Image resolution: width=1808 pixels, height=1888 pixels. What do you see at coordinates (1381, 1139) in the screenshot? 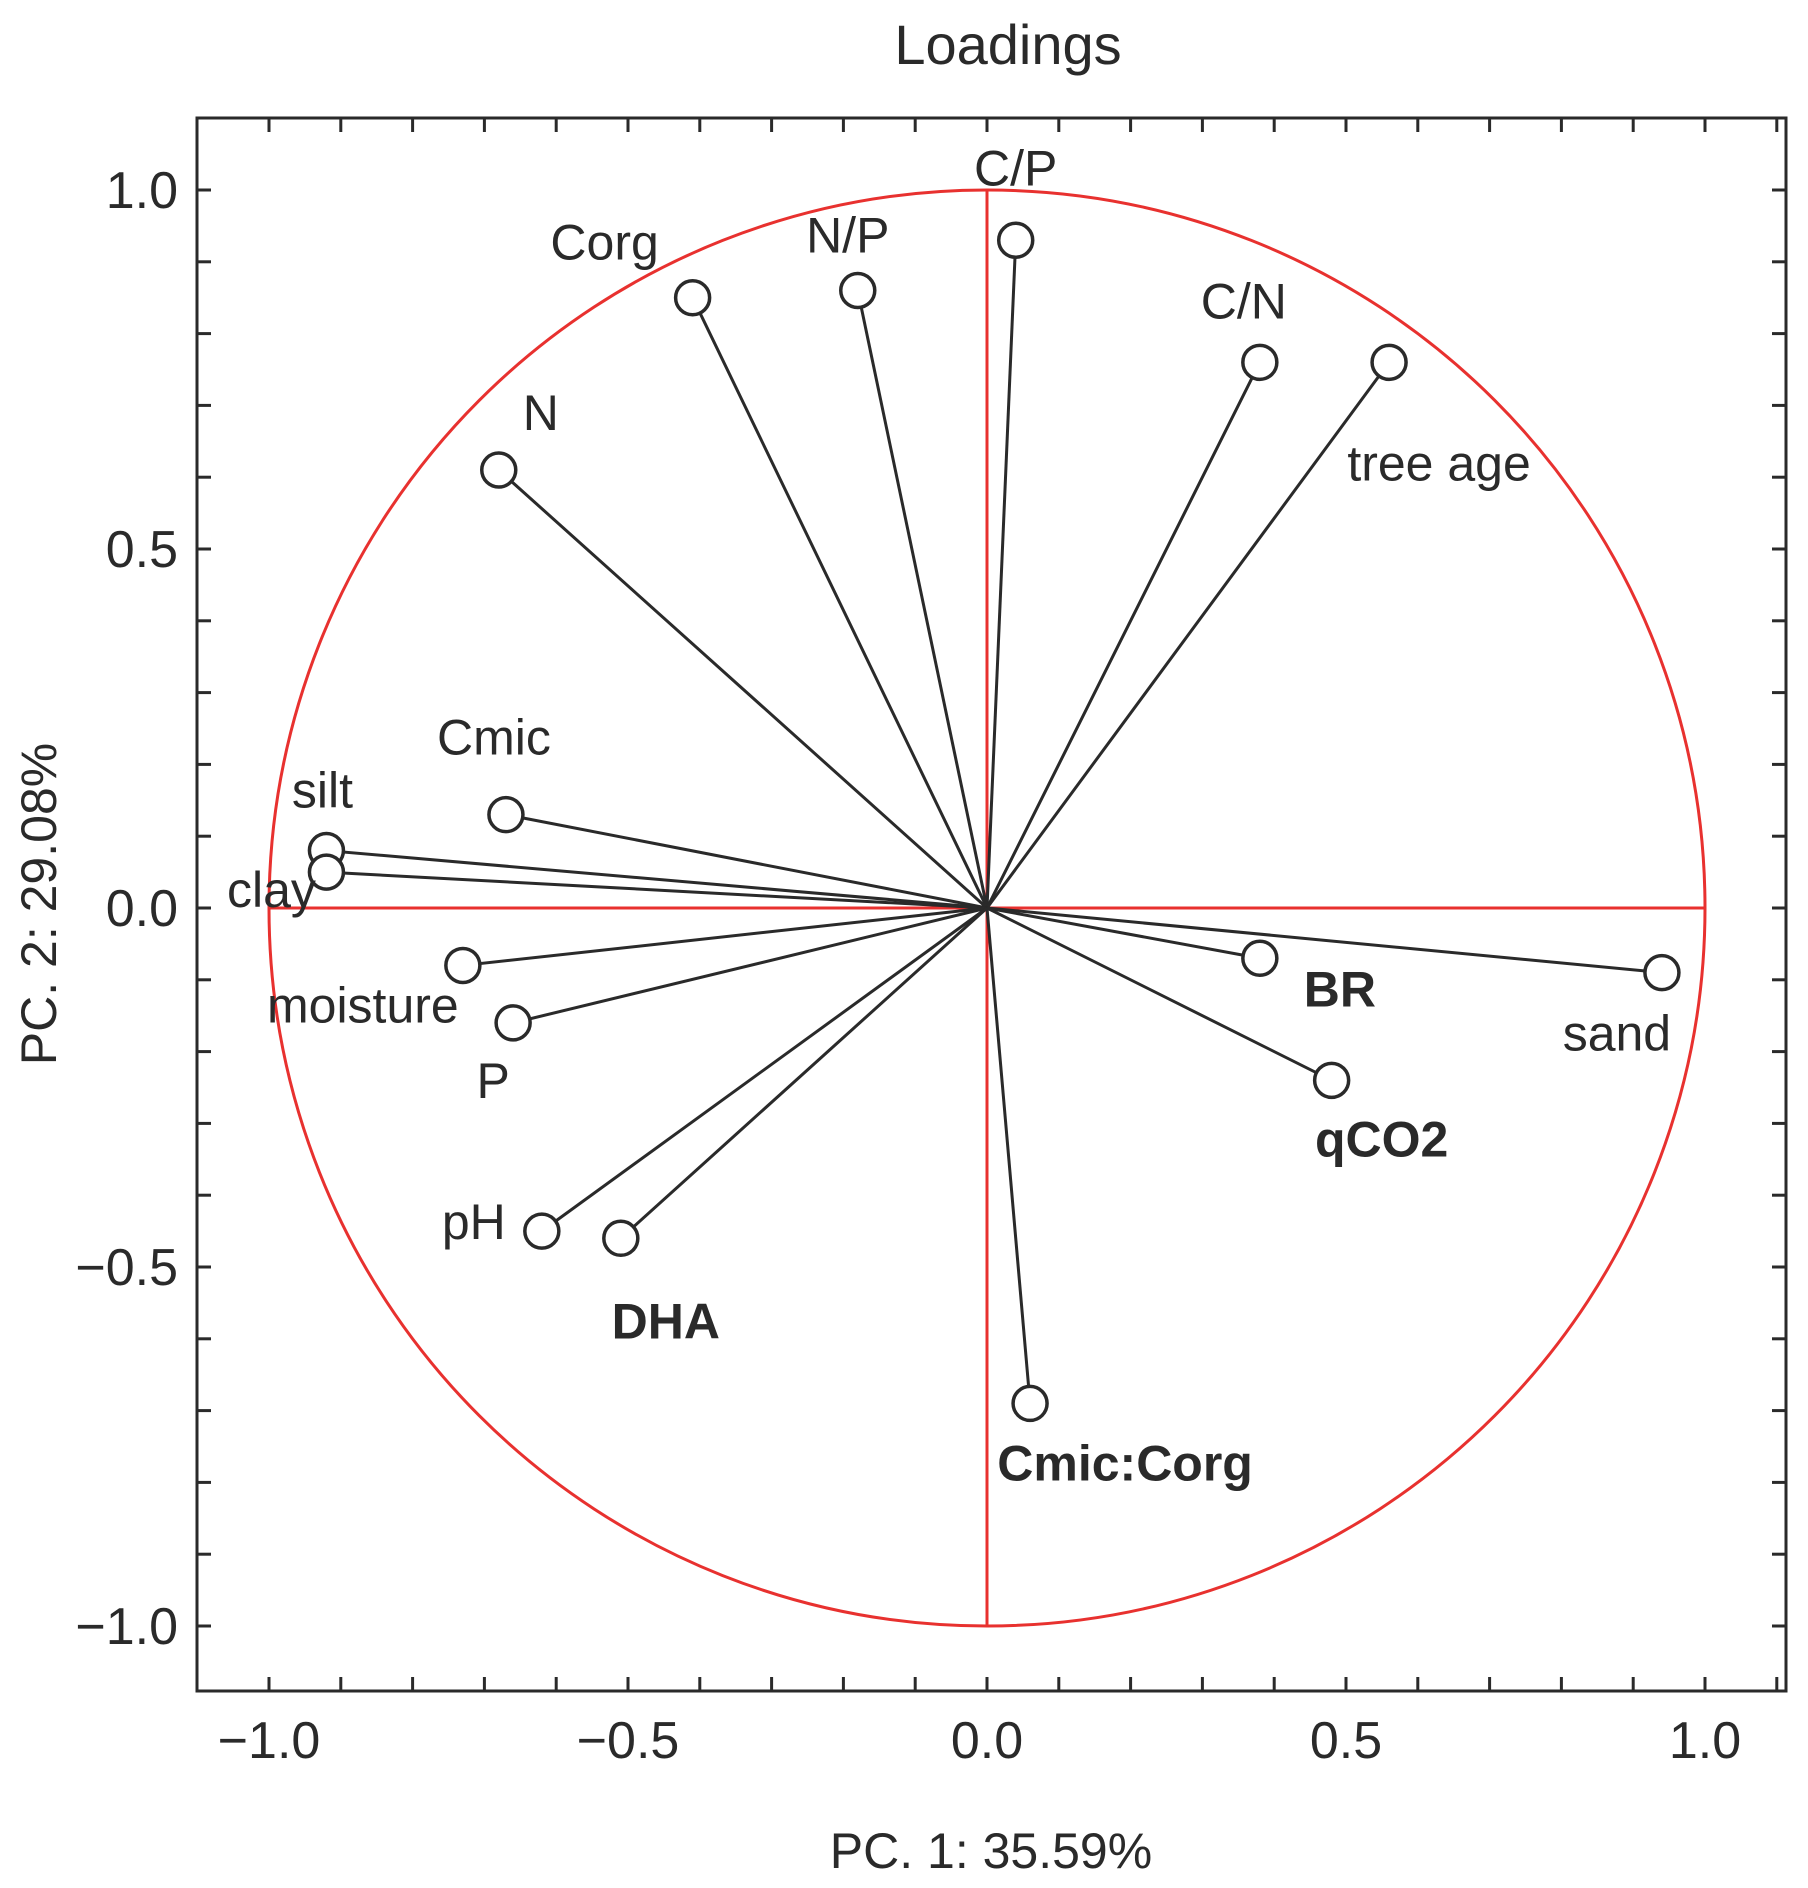
I see `loading-label: qCO2` at bounding box center [1381, 1139].